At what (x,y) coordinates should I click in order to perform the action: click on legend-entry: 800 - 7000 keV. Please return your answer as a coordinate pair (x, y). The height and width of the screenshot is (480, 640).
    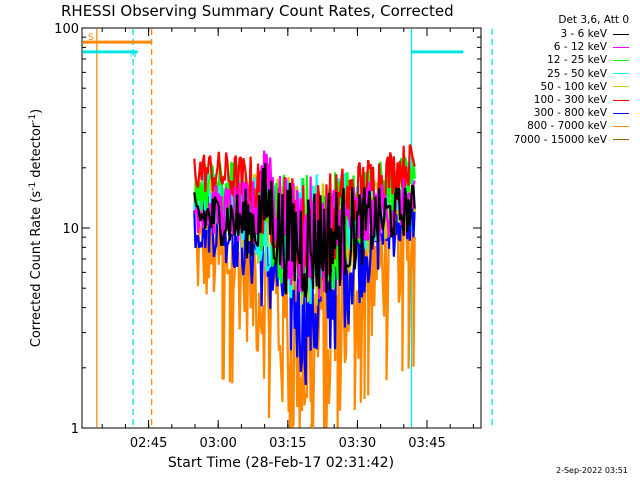
    Looking at the image, I should click on (578, 126).